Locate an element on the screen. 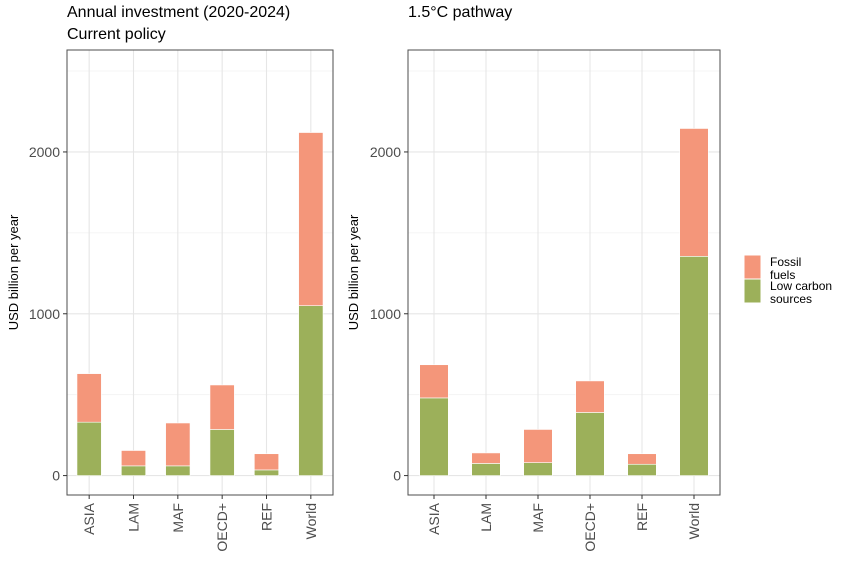  legend-label-line: Fossil is located at coordinates (785, 262).